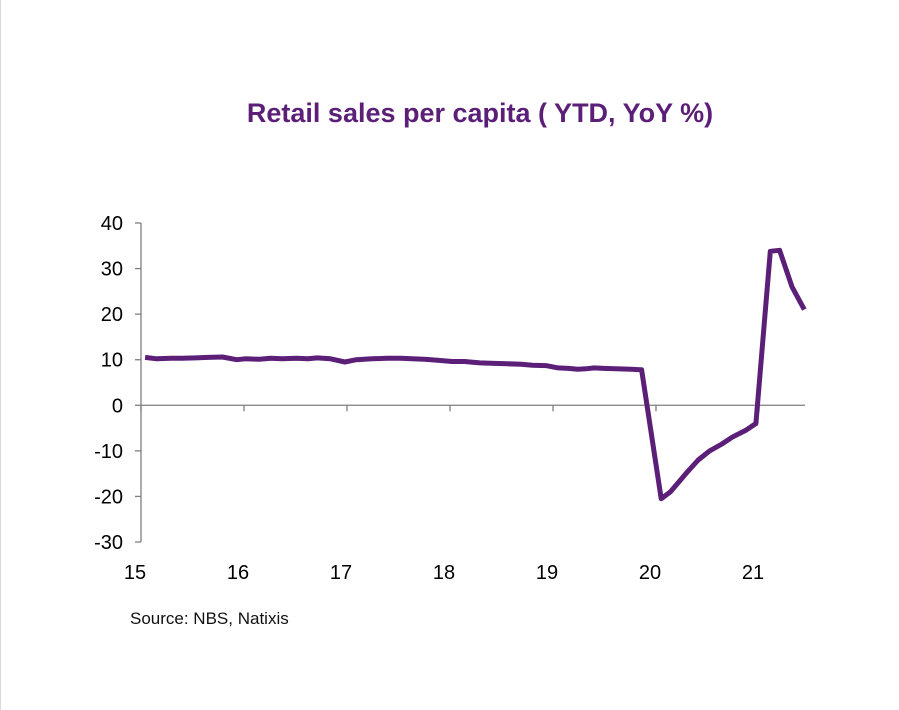  I want to click on x-tick-label: 20, so click(650, 573).